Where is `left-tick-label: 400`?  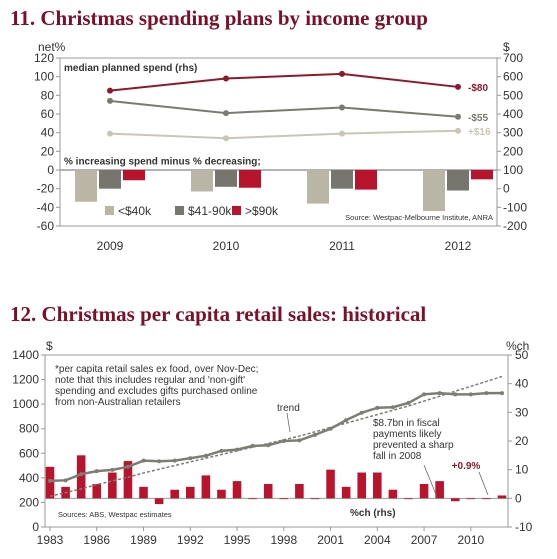
left-tick-label: 400 is located at coordinates (29, 478).